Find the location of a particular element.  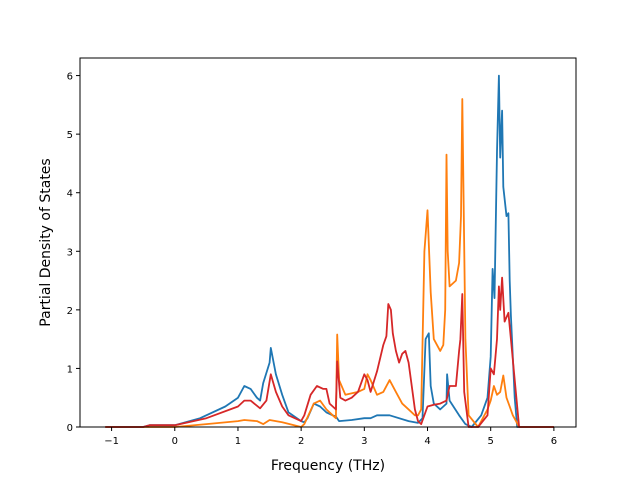

x-tick-label: −1 is located at coordinates (111, 441).